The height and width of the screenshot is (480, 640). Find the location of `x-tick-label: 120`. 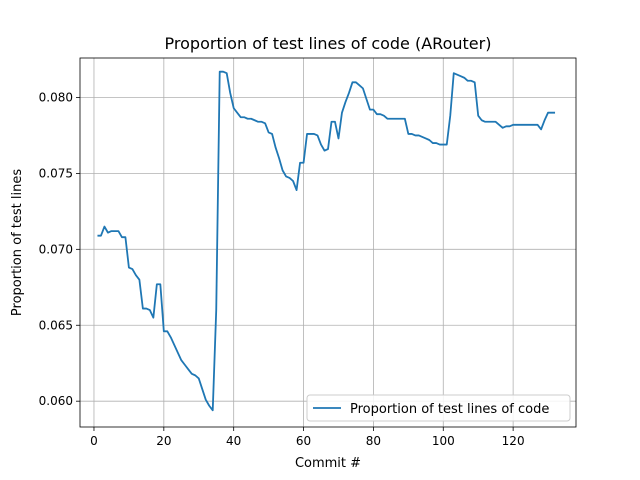

x-tick-label: 120 is located at coordinates (513, 441).